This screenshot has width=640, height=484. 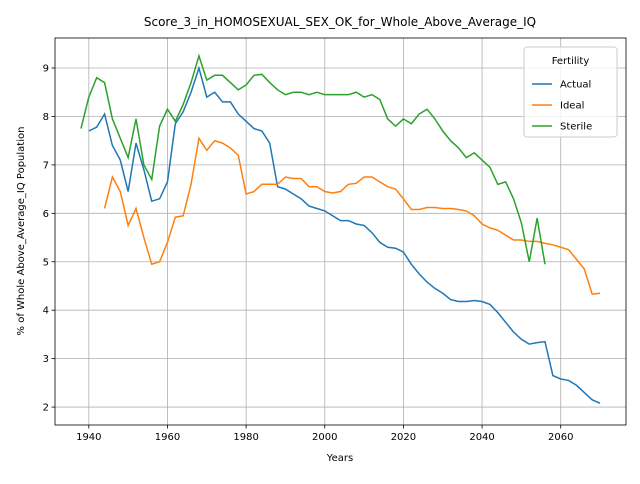 I want to click on y-axis-label: % of Whole Above_Average_IQ Population, so click(x=21, y=231).